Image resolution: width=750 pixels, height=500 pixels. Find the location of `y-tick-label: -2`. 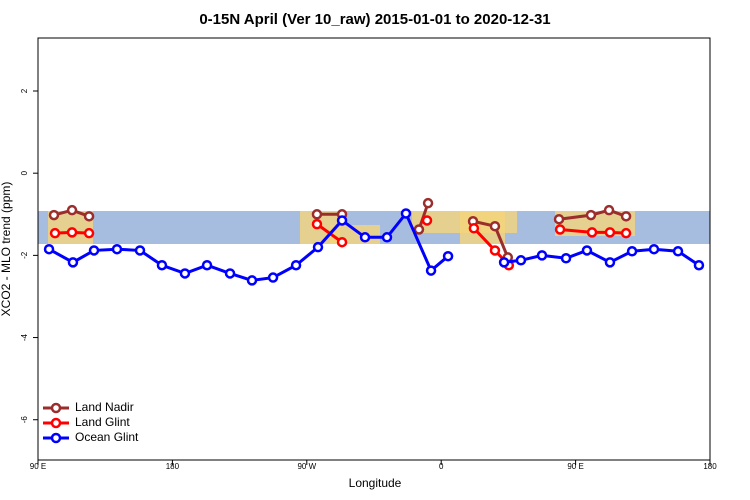

y-tick-label: -2 is located at coordinates (24, 255).